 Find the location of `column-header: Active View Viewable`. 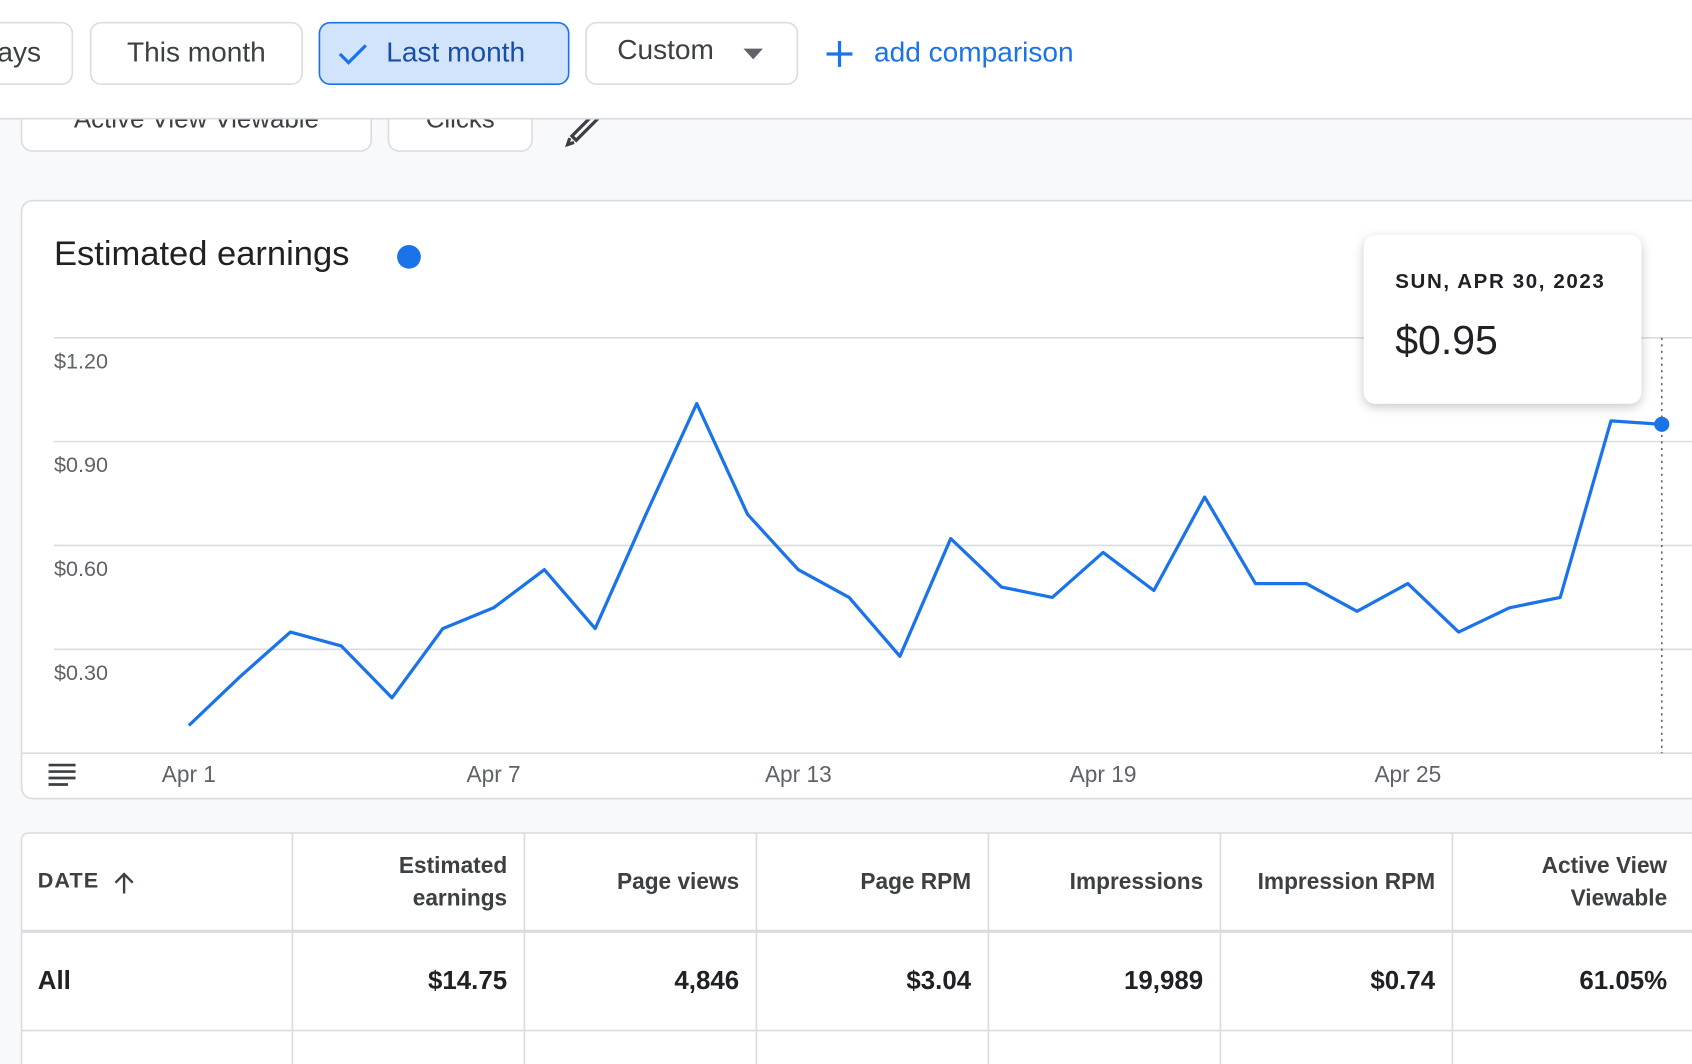

column-header: Active View Viewable is located at coordinates (1604, 882).